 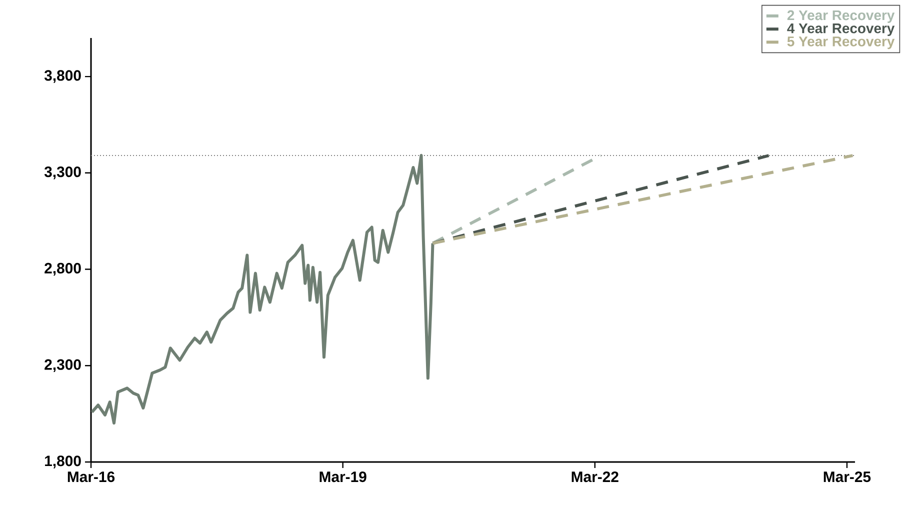 What do you see at coordinates (841, 30) in the screenshot?
I see `legend-label: 4 Year Recovery` at bounding box center [841, 30].